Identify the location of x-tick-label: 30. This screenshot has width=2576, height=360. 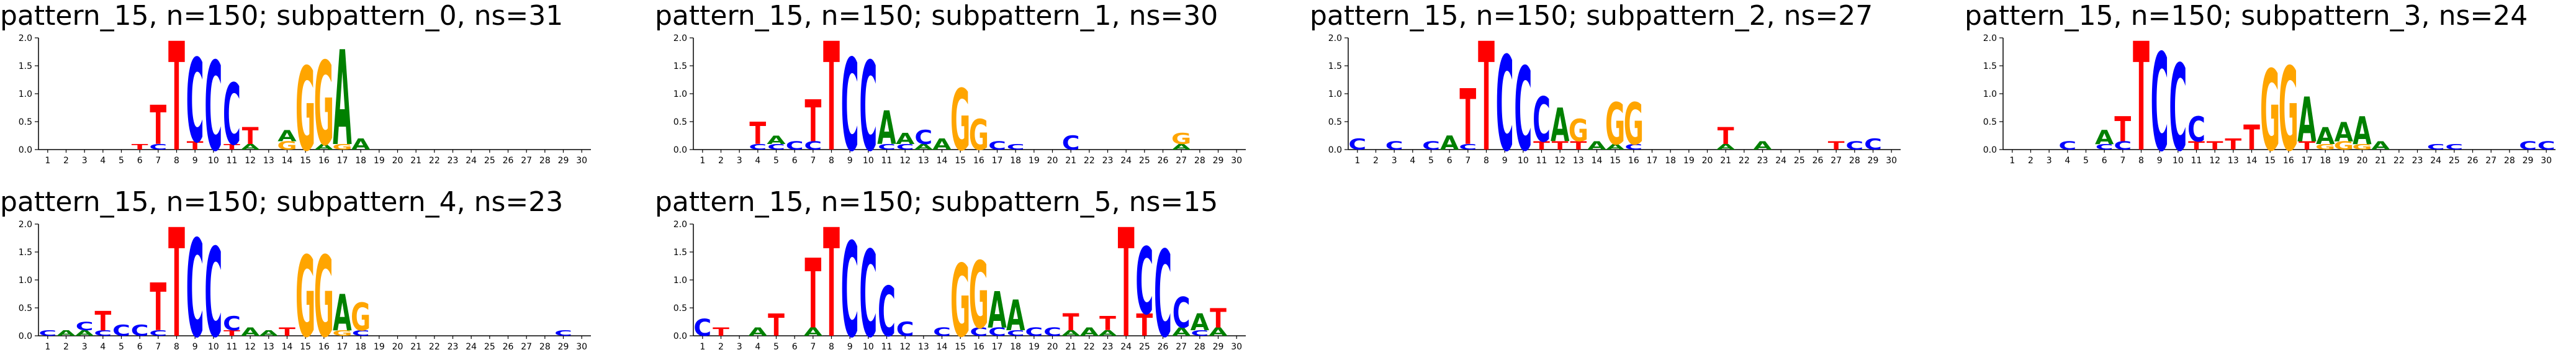
(581, 161).